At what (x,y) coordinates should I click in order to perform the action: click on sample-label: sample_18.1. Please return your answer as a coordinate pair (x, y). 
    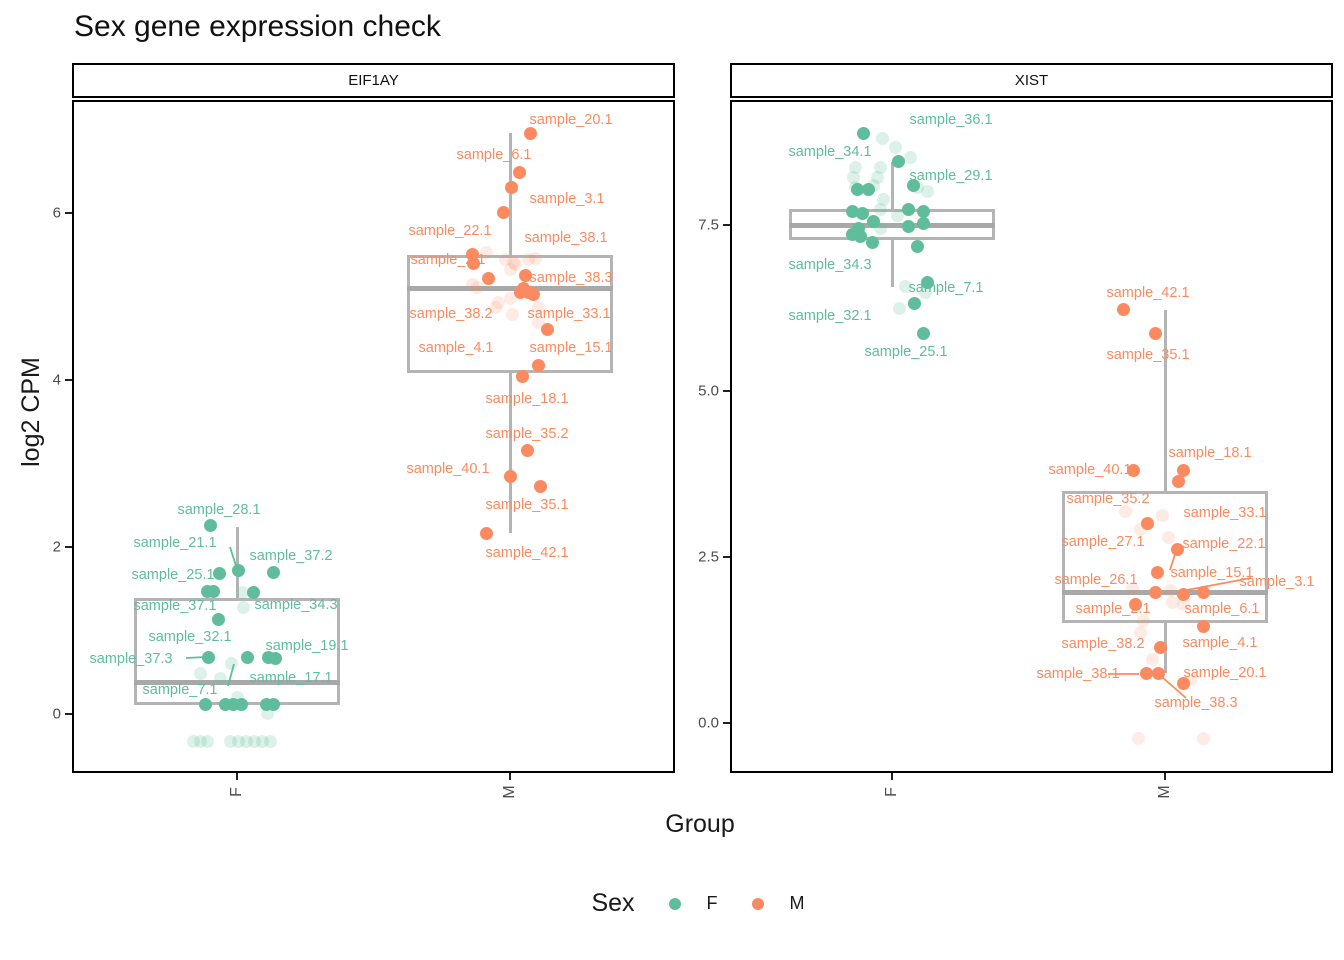
    Looking at the image, I should click on (527, 399).